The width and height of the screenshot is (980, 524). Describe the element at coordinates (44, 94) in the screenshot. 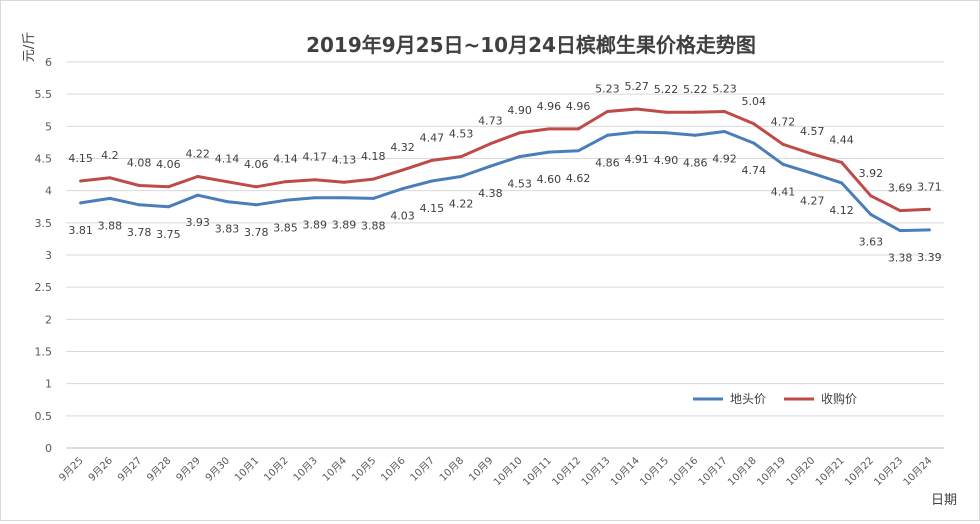

I see `y-tick-label: 5.5` at that location.